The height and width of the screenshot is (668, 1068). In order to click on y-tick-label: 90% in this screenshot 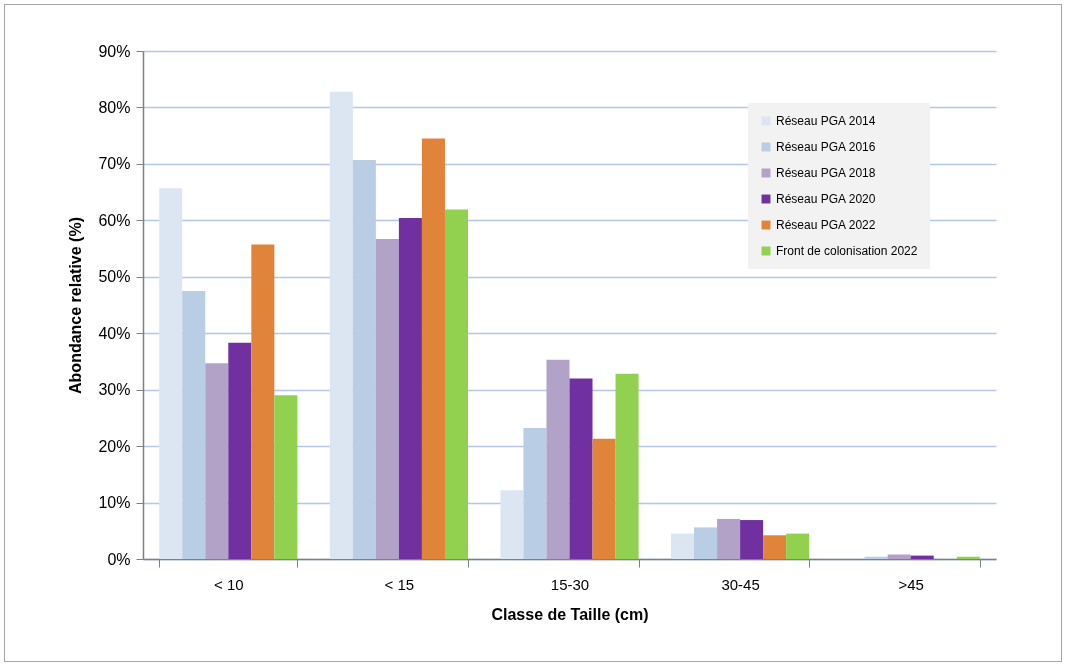, I will do `click(114, 51)`.